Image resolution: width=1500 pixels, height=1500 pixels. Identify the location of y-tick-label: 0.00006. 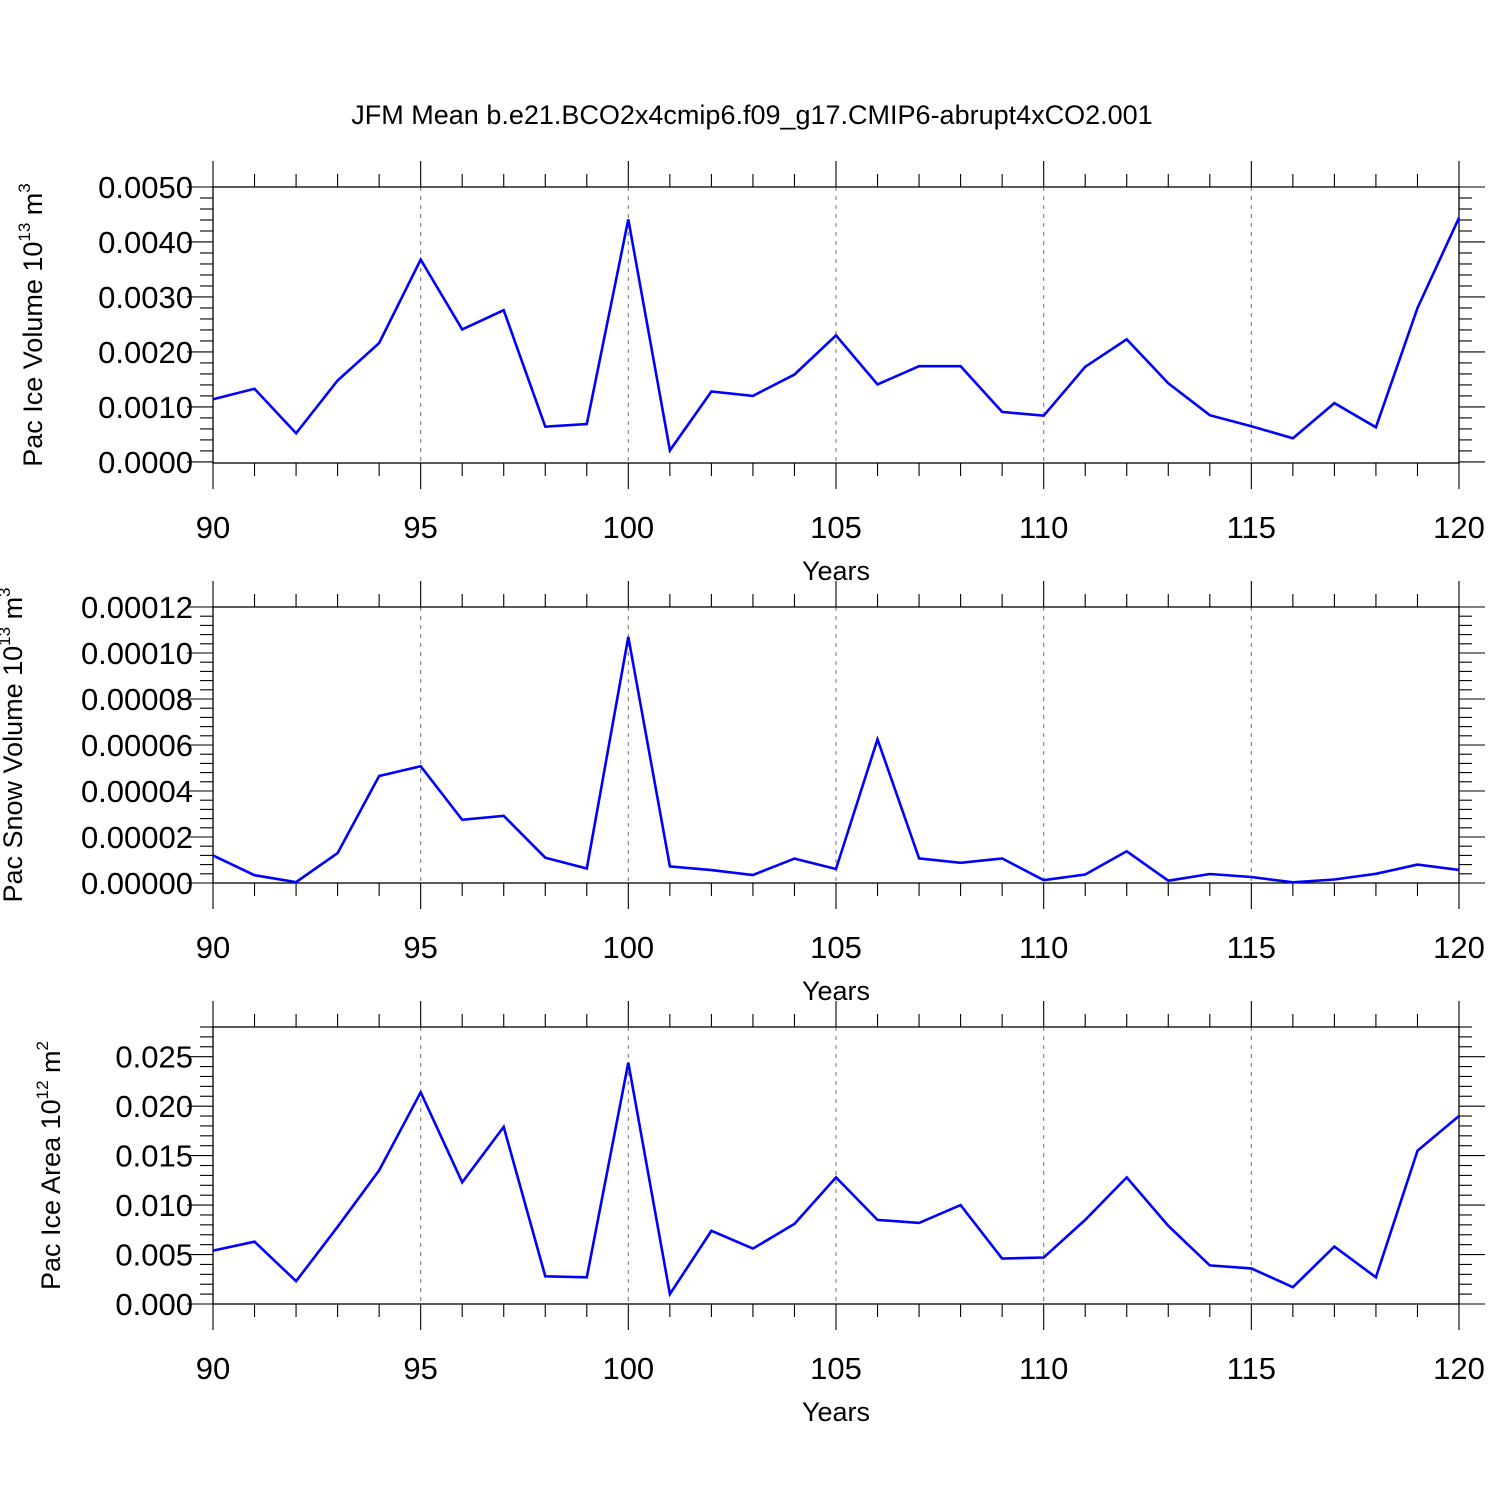
(137, 745).